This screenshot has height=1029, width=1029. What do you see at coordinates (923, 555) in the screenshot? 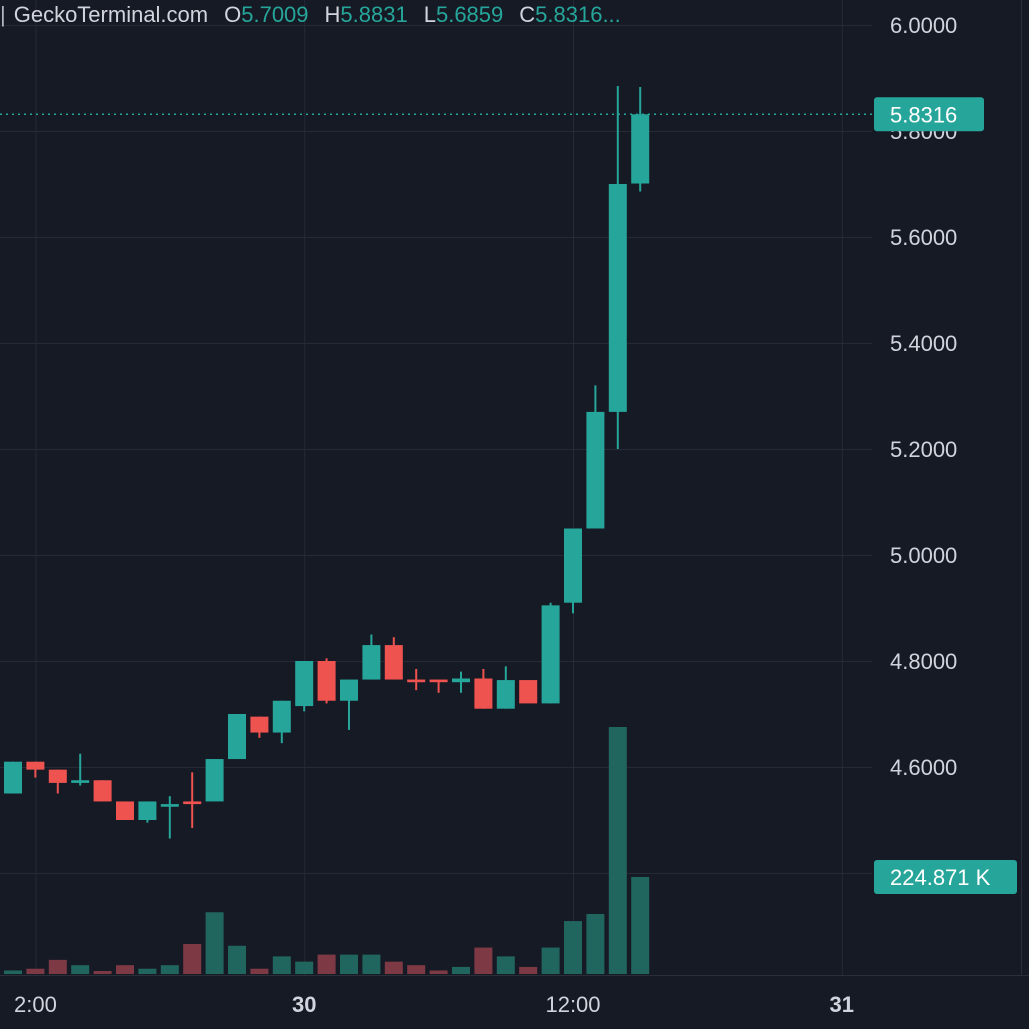
I see `y-tick-label: 5.0000` at bounding box center [923, 555].